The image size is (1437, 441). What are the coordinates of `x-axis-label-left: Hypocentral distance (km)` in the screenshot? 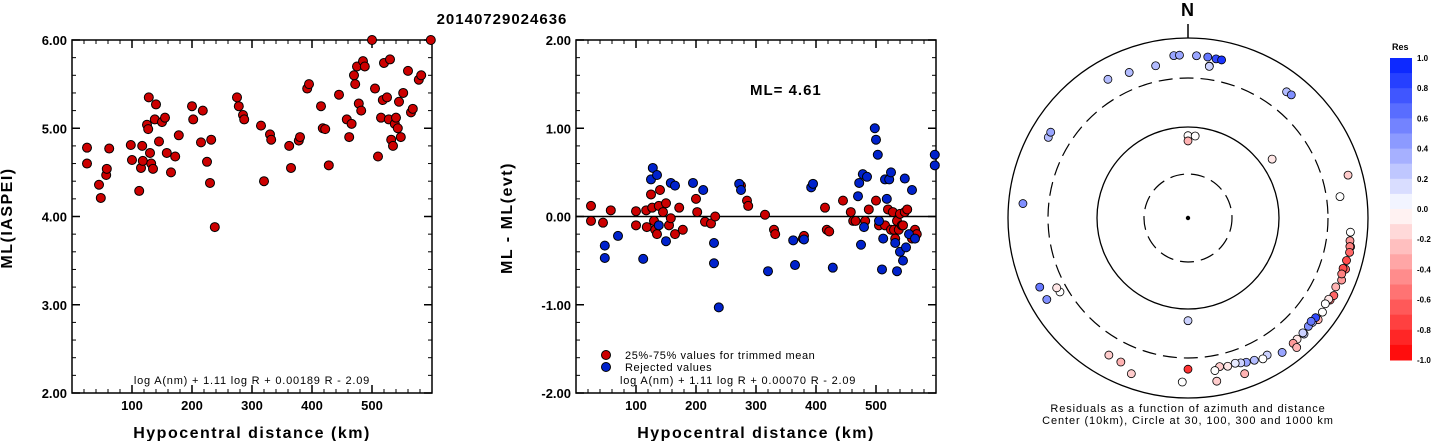 It's located at (252, 433).